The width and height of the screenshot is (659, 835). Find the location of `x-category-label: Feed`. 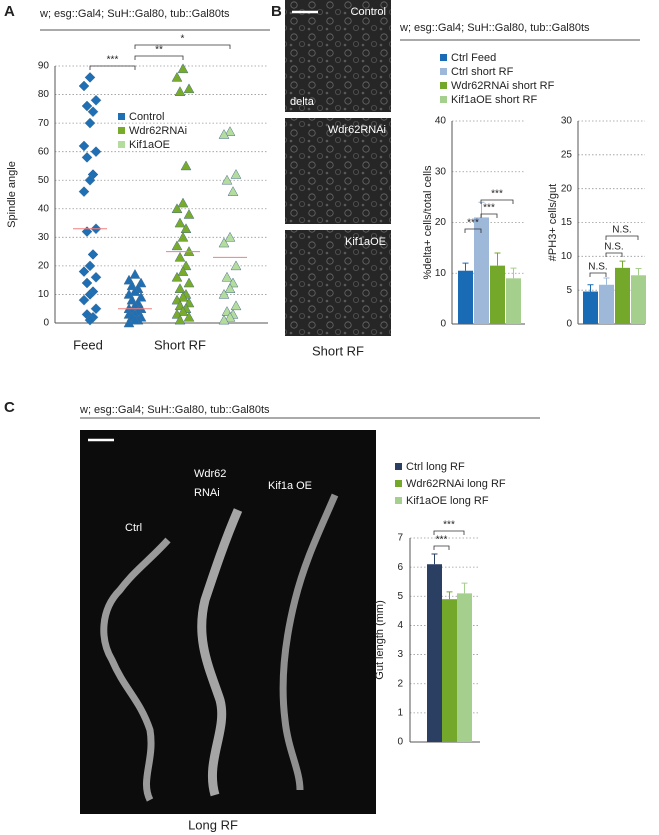

x-category-label: Feed is located at coordinates (88, 344).